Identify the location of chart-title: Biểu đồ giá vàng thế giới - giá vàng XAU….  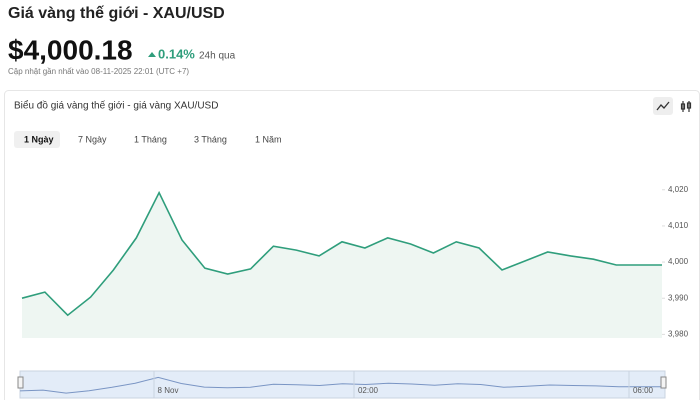
(116, 106).